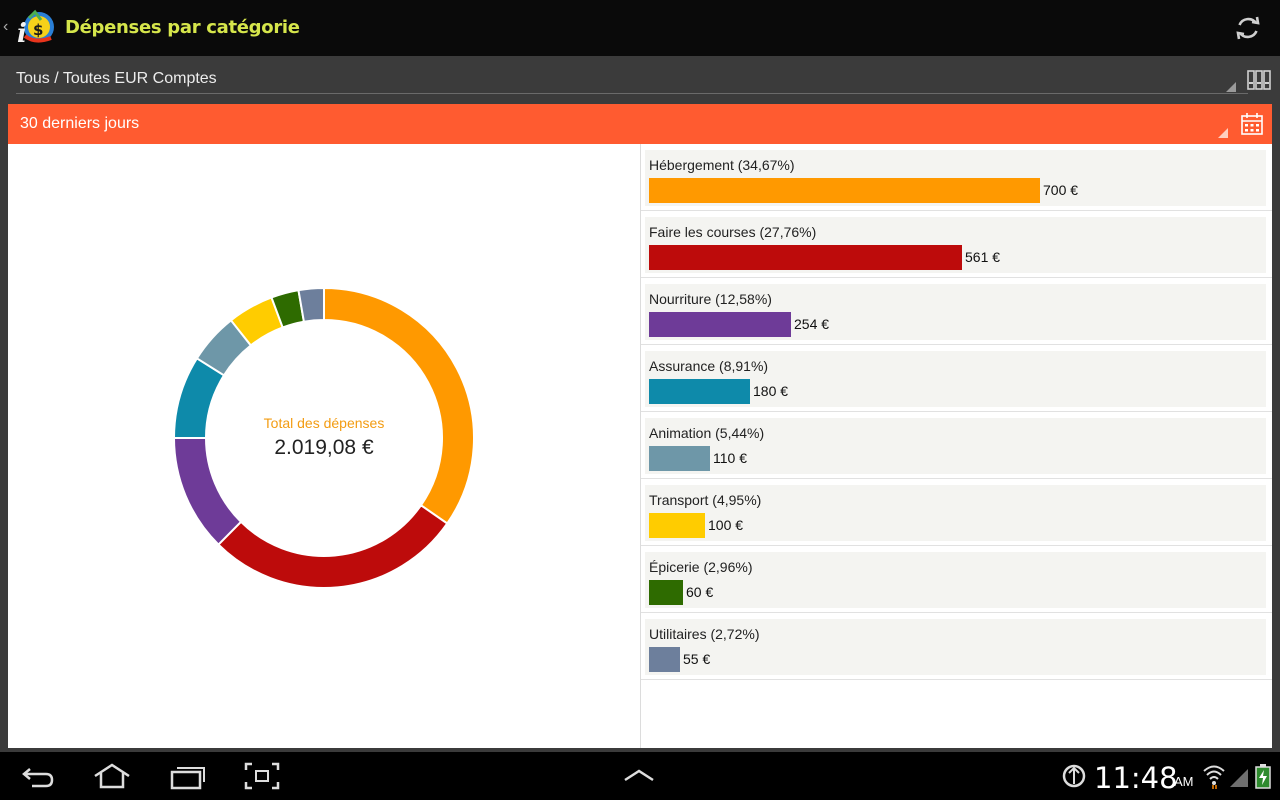  What do you see at coordinates (710, 299) in the screenshot?
I see `category-label: Nourriture (12,58%)` at bounding box center [710, 299].